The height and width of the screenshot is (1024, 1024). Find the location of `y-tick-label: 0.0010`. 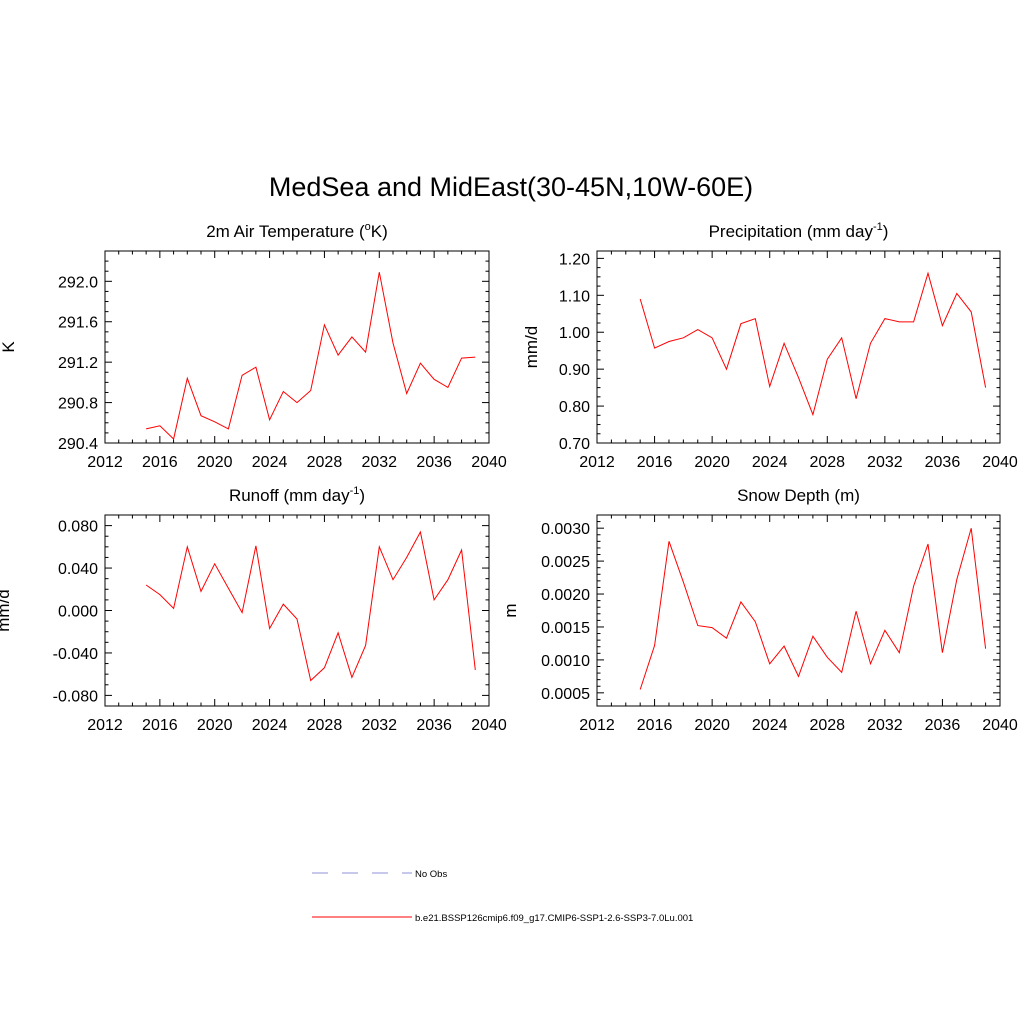

y-tick-label: 0.0010 is located at coordinates (565, 661).